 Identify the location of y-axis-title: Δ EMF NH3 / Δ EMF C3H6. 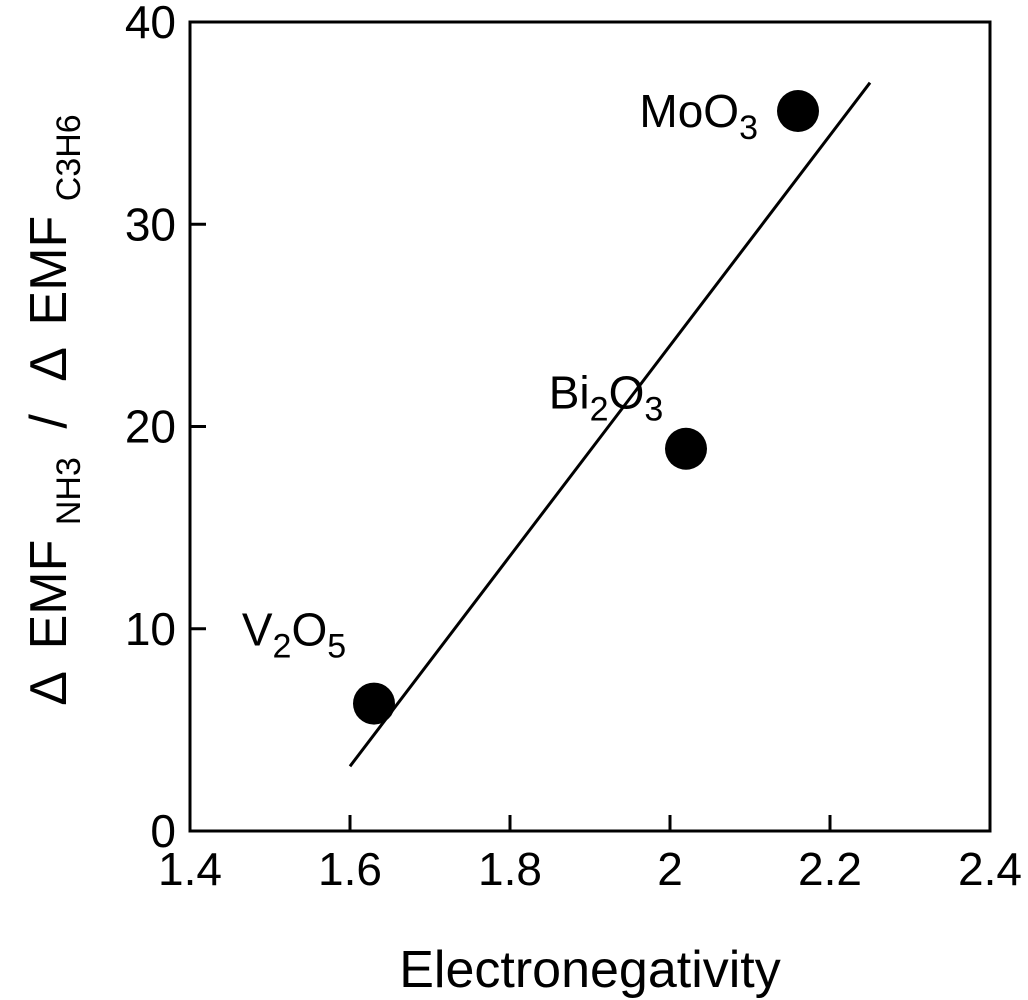
(56, 409).